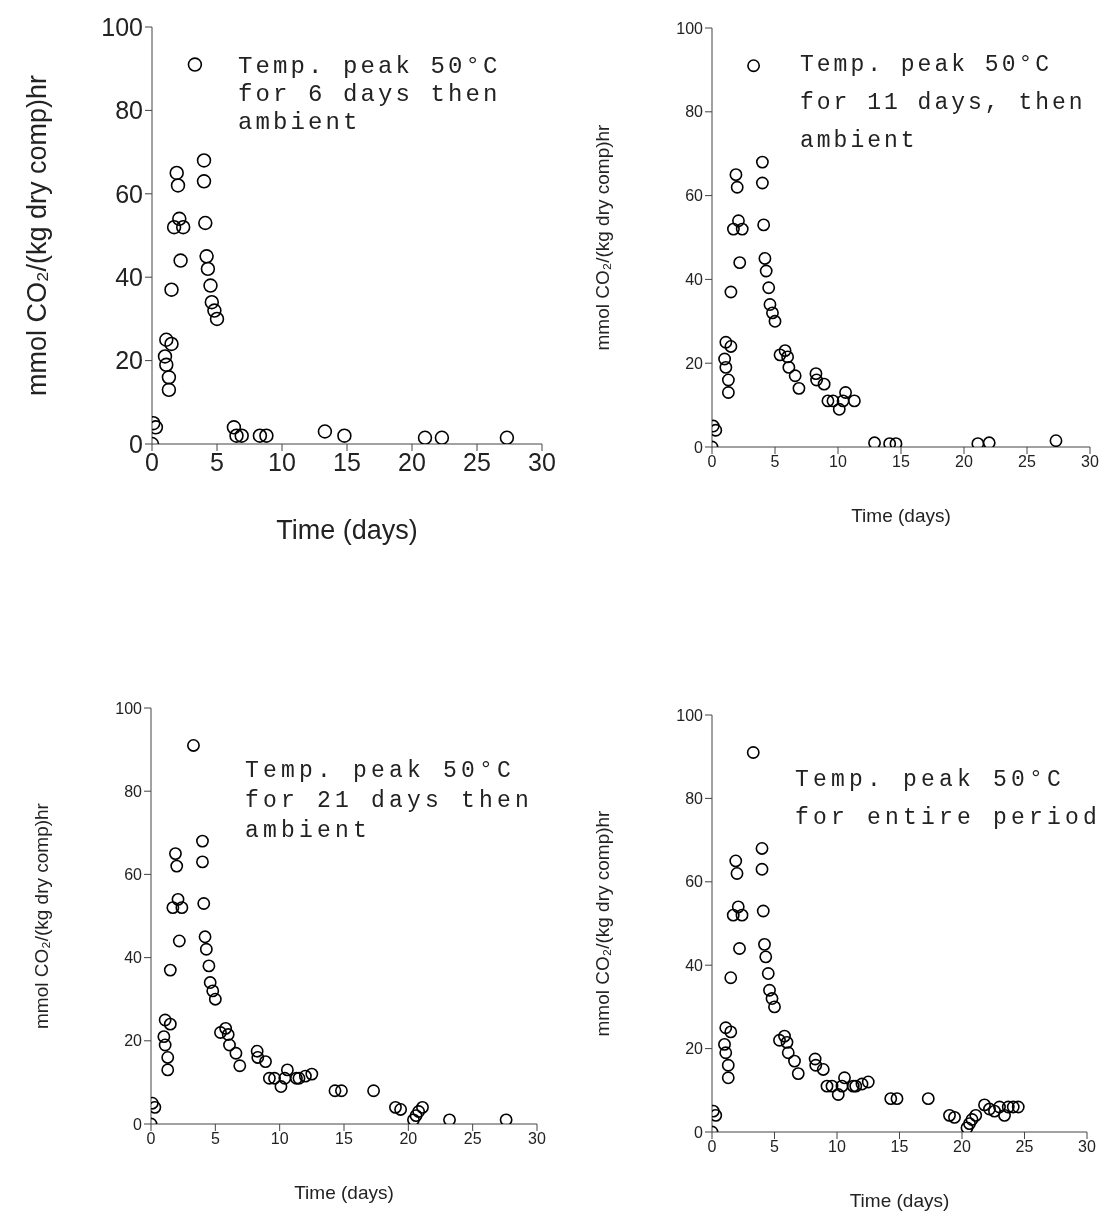 The height and width of the screenshot is (1220, 1105). What do you see at coordinates (838, 462) in the screenshot?
I see `x-tick-label: 10` at bounding box center [838, 462].